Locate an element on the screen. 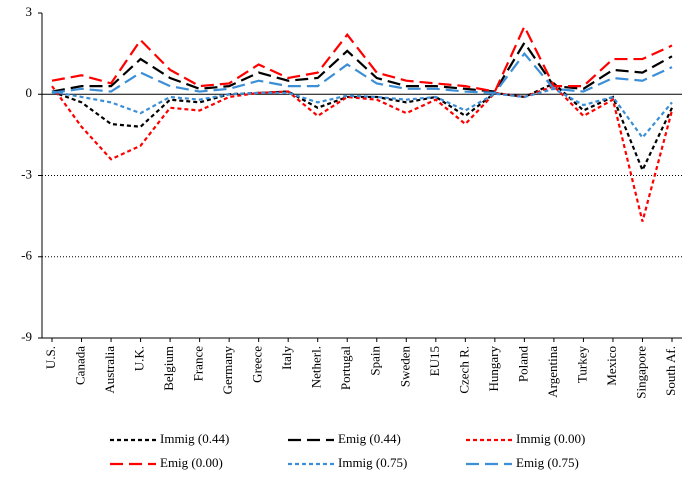  x-tick-label: Greece is located at coordinates (257, 364).